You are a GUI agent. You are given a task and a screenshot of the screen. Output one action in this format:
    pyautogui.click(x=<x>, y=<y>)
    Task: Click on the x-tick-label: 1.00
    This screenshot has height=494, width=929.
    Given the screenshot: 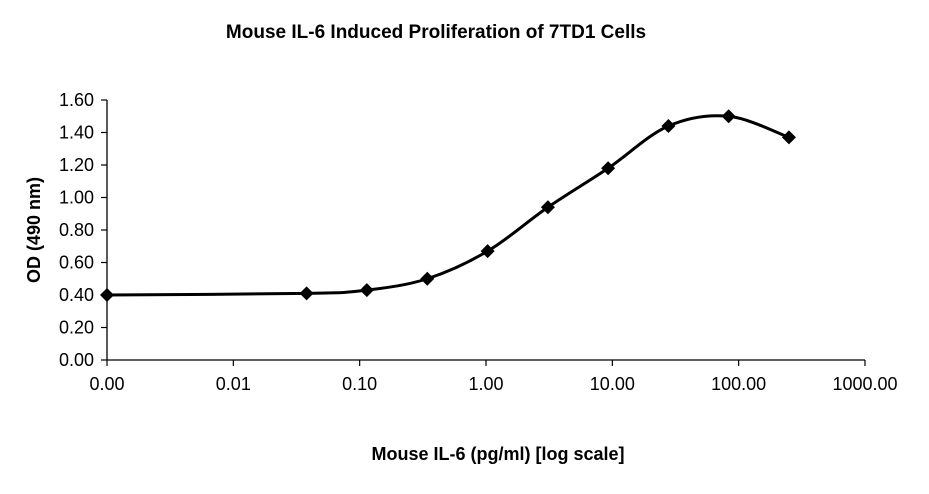 What is the action you would take?
    pyautogui.click(x=485, y=384)
    